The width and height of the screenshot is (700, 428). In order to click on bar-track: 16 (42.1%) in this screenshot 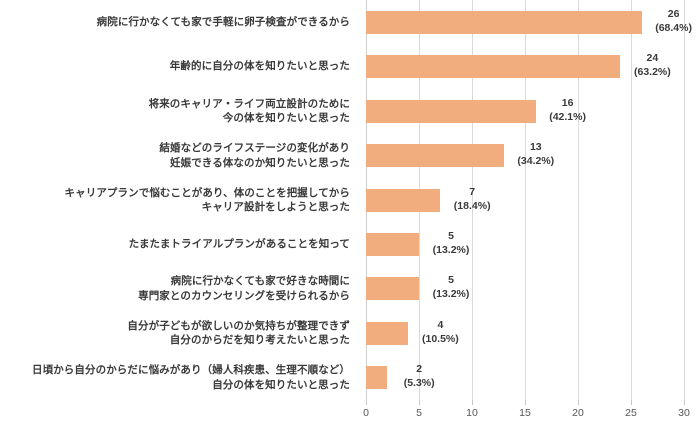, I will do `click(525, 110)`.